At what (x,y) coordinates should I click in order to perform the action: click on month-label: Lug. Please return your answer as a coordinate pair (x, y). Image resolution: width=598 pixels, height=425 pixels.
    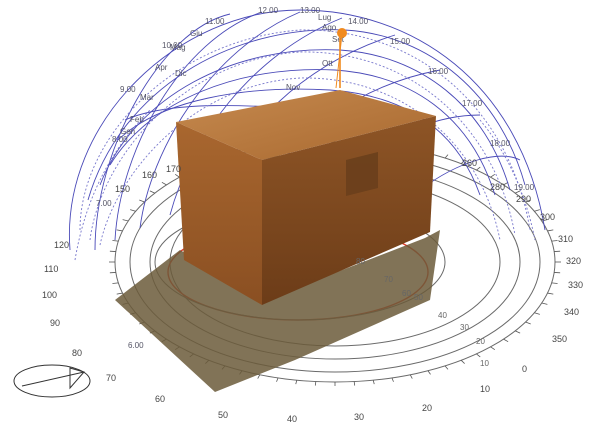
    Looking at the image, I should click on (324, 17).